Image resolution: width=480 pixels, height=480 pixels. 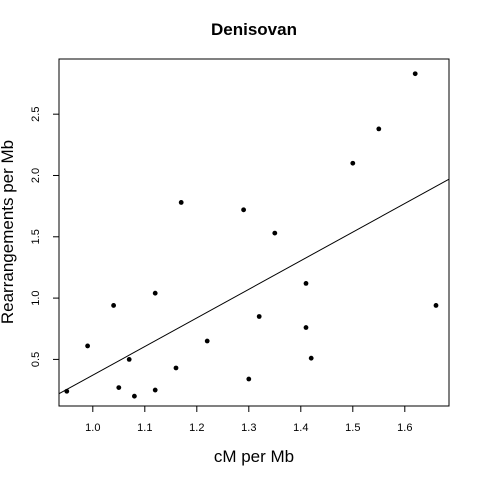 What do you see at coordinates (8, 232) in the screenshot?
I see `y-axis-label: Rearrangements per Mb` at bounding box center [8, 232].